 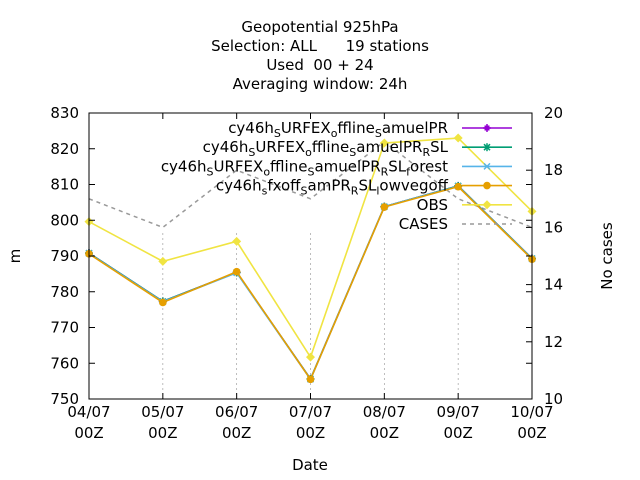 I want to click on legend-entry: cy46hsfxoffSamPRRSLlowvegoff, so click(x=364, y=187).